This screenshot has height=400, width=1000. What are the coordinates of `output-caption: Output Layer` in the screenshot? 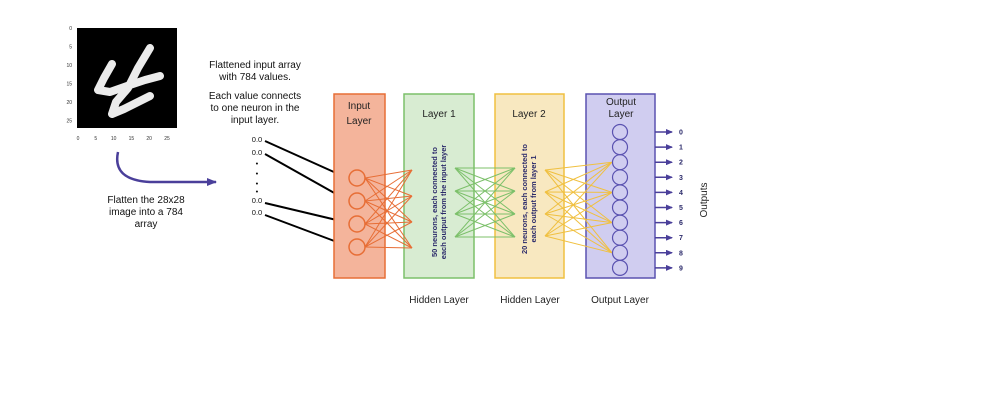 It's located at (620, 300).